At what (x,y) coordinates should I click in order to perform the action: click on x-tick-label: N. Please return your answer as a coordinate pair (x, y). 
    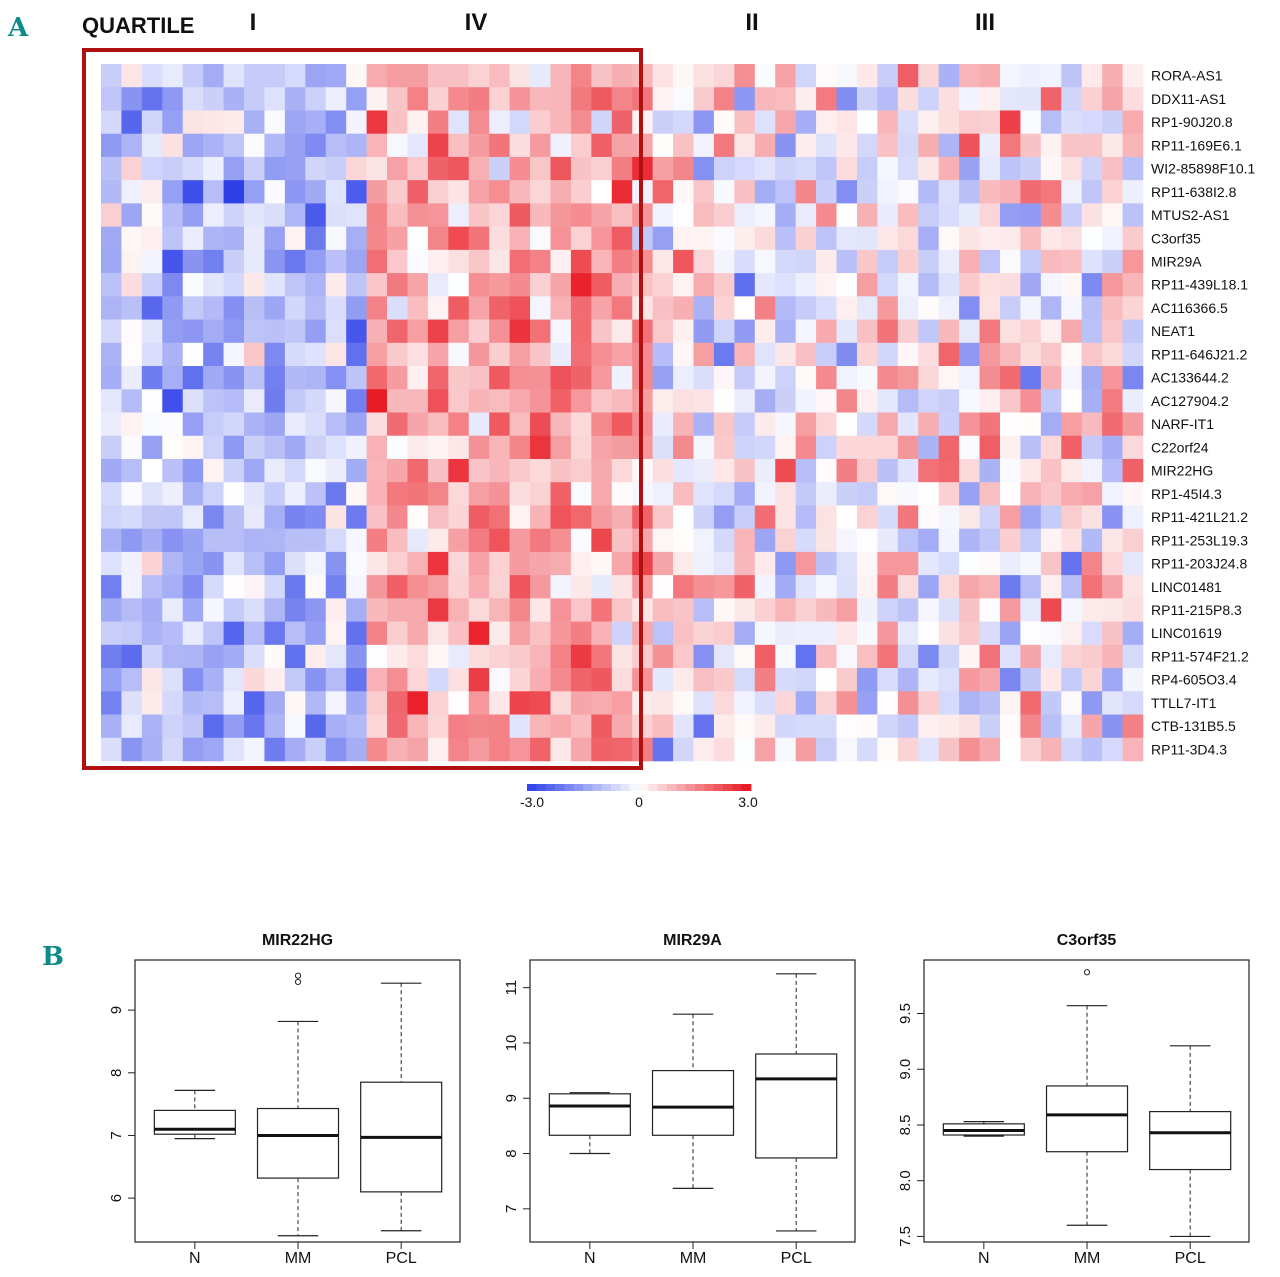
    Looking at the image, I should click on (984, 1258).